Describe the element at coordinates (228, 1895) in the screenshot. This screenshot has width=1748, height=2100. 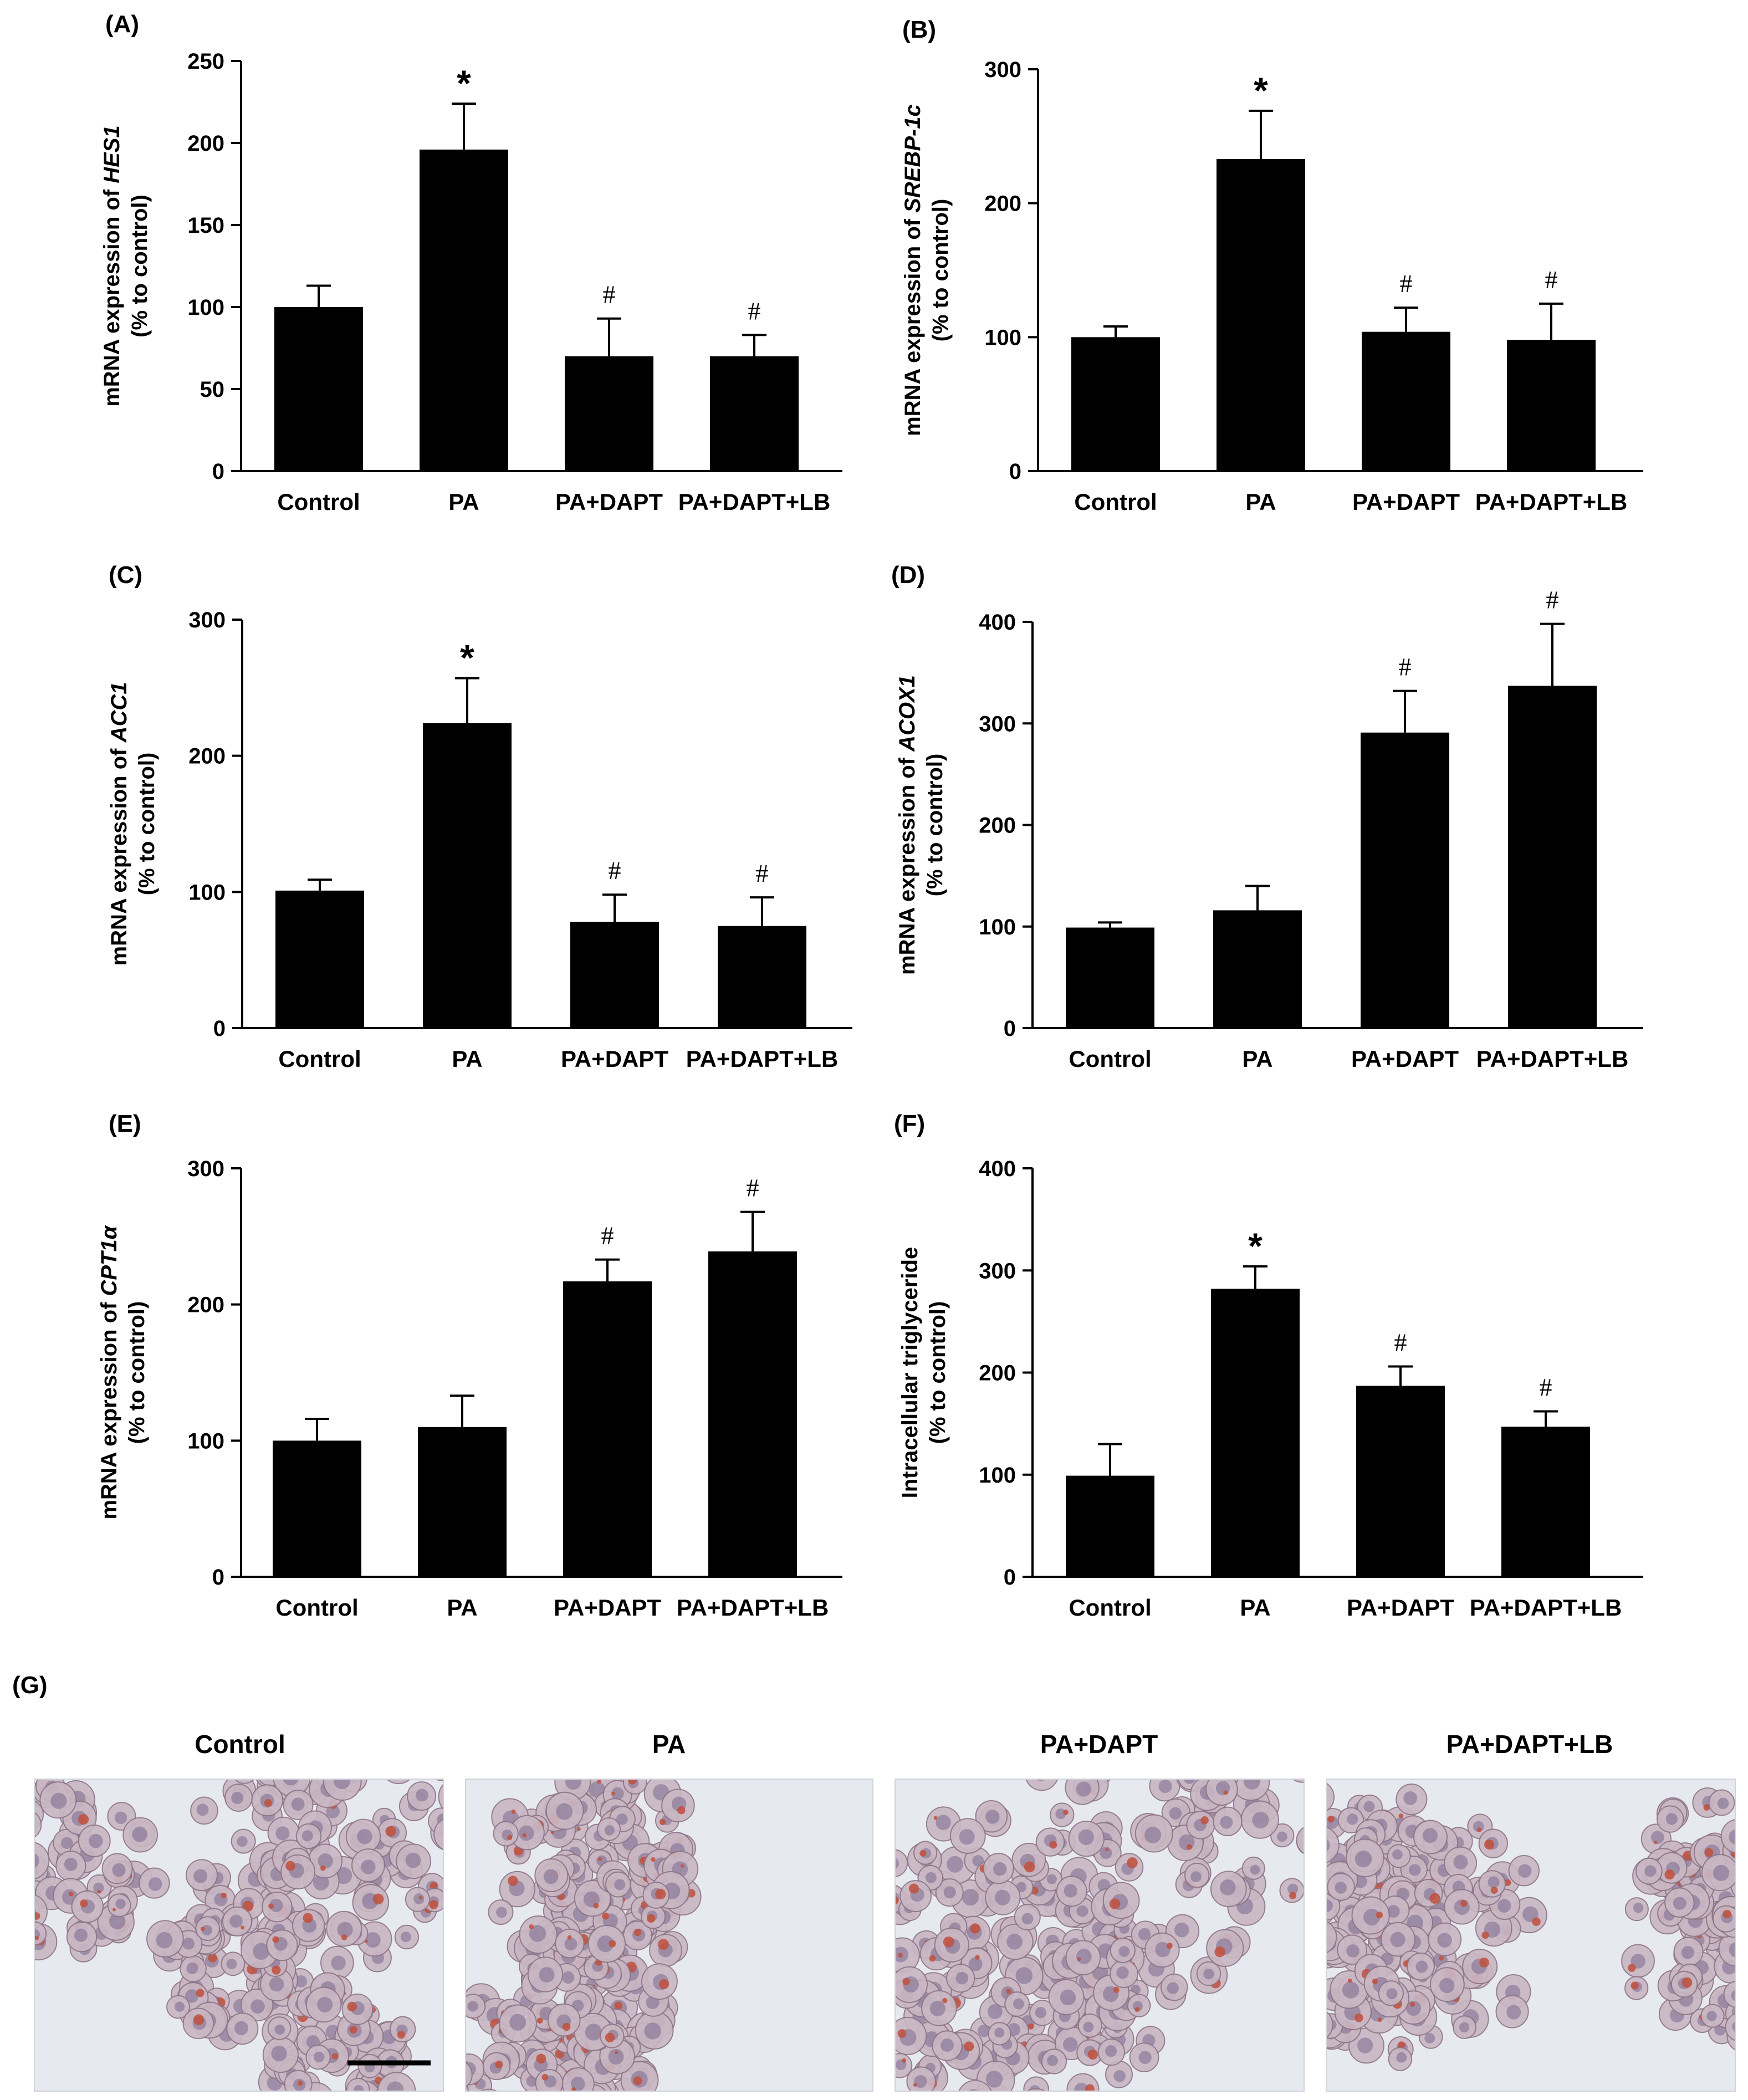
I see `cell-cluster` at that location.